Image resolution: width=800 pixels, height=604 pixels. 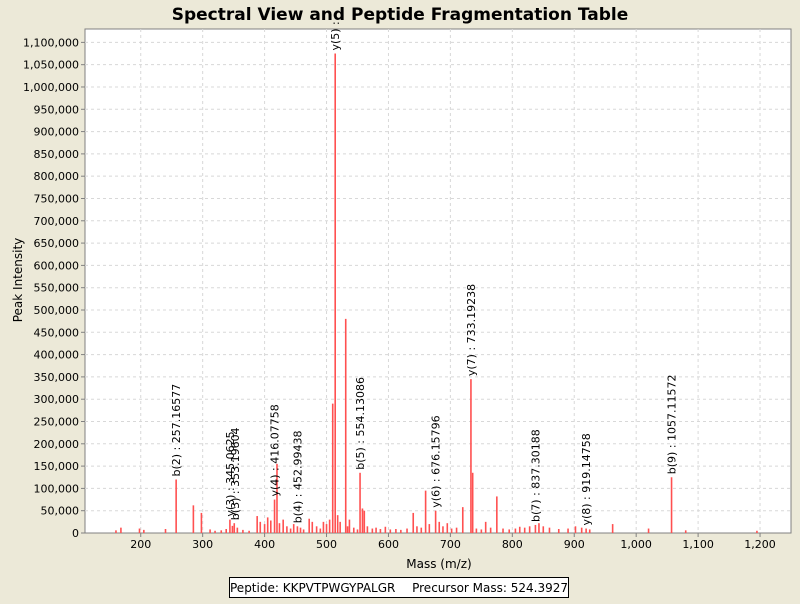 What do you see at coordinates (57, 132) in the screenshot?
I see `y-tick-label: 900,000` at bounding box center [57, 132].